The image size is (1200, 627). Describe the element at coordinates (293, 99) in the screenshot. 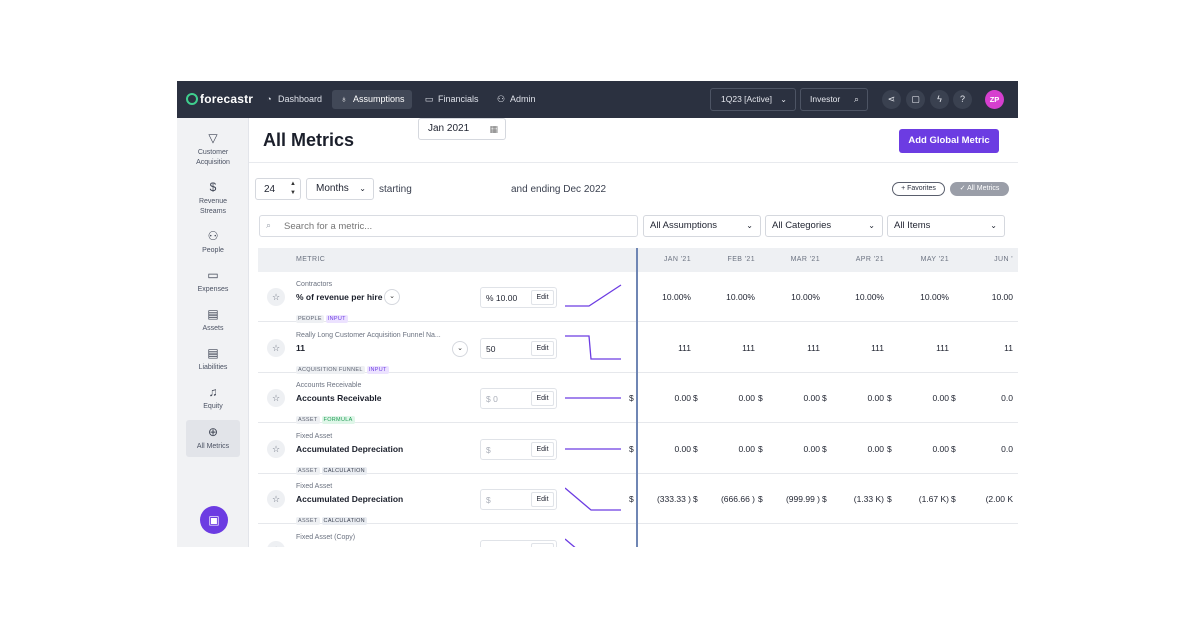

I see `nav-tab-dashboard: ◔ Dashboard` at that location.